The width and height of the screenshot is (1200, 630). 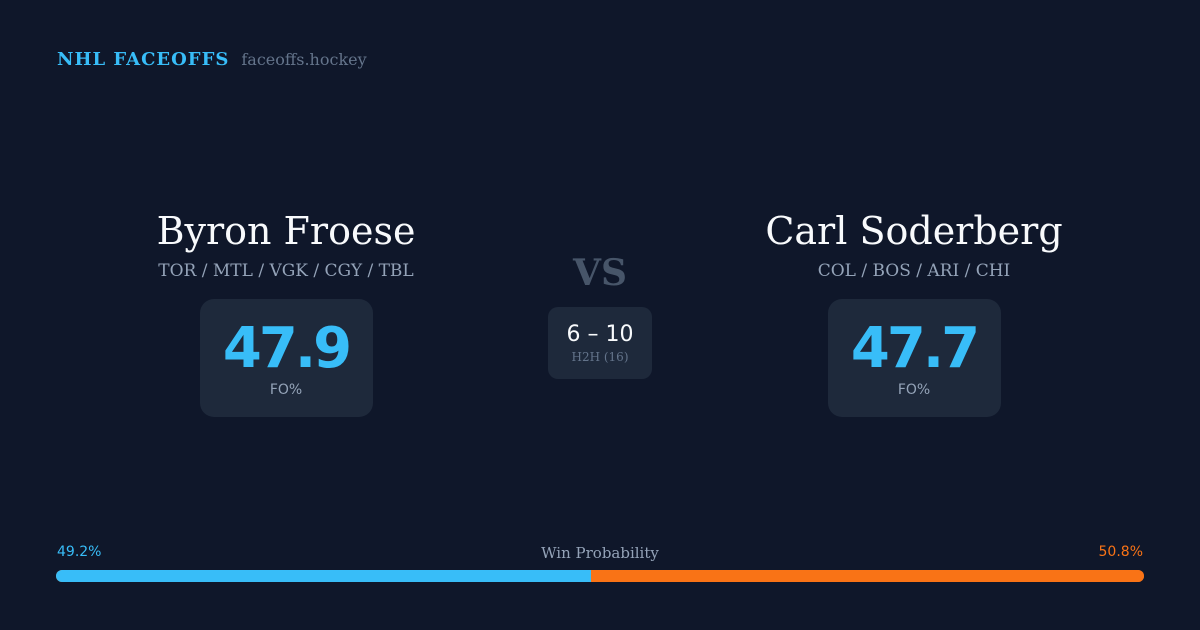 What do you see at coordinates (600, 357) in the screenshot?
I see `h2h-label: H2H (16)` at bounding box center [600, 357].